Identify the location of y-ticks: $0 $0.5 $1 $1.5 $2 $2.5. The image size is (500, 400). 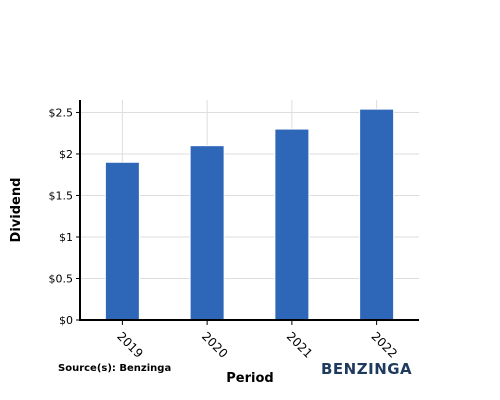
(64, 216).